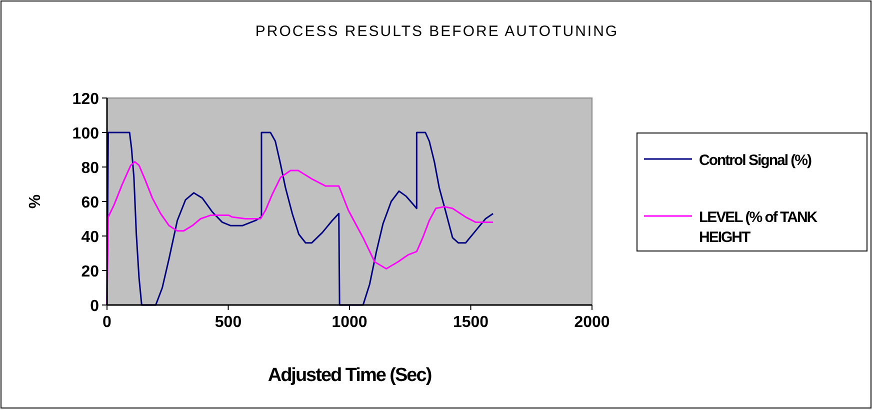 This screenshot has height=410, width=873. I want to click on x-tick-label: 1000, so click(350, 322).